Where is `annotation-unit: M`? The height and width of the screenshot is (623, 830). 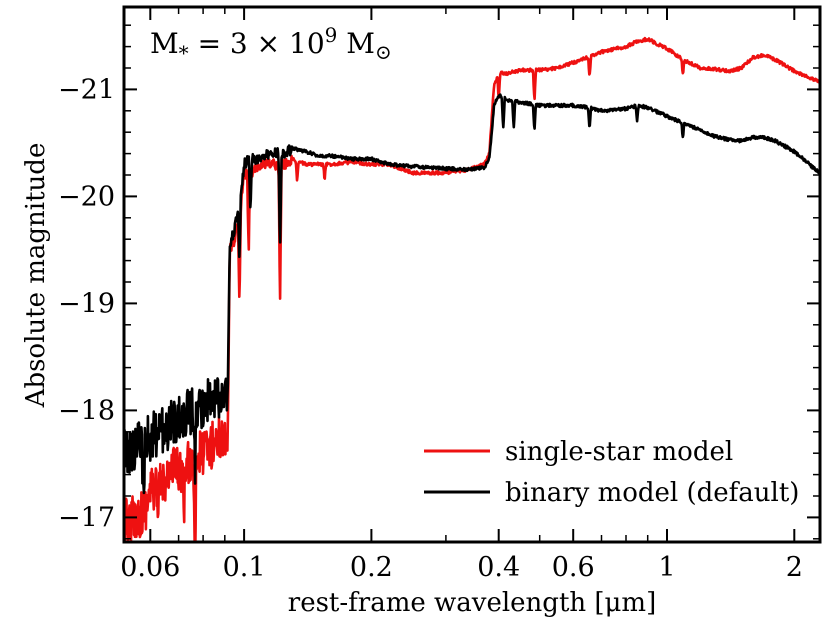
annotation-unit: M is located at coordinates (356, 43).